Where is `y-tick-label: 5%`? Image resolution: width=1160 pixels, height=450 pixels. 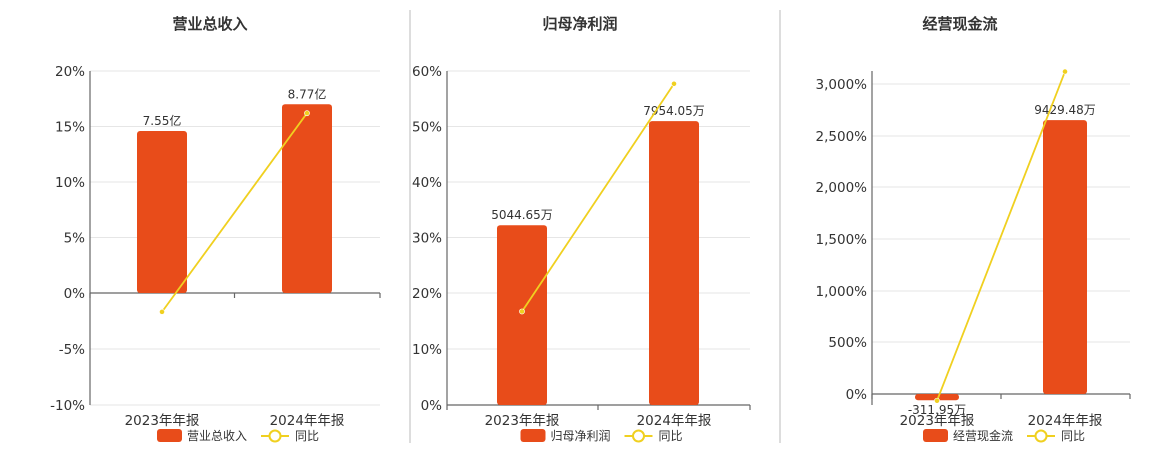 y-tick-label: 5% is located at coordinates (75, 239).